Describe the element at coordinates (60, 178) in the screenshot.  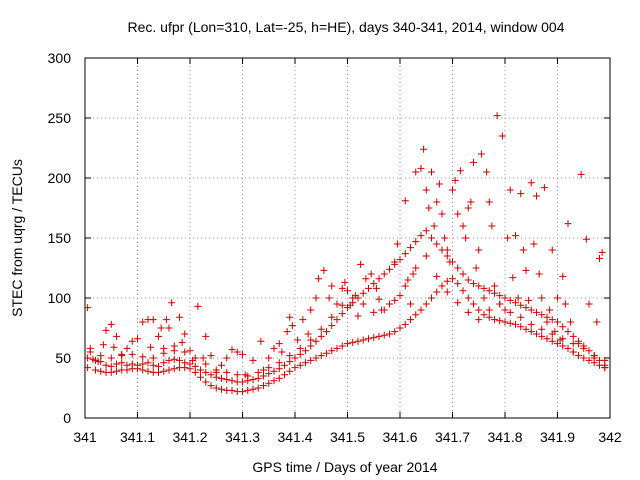
I see `y-tick-label: 200` at that location.